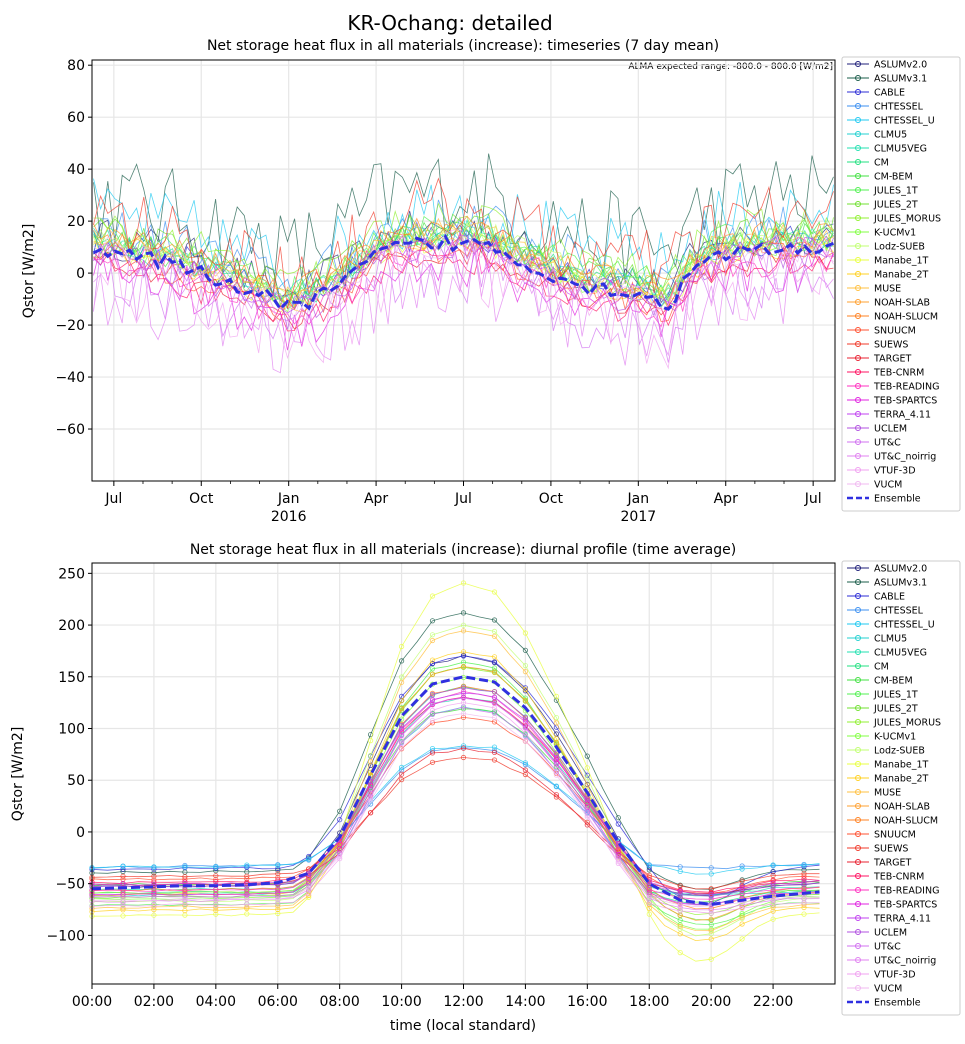  I want to click on figure-title: KR-Ochang: detailed, so click(449, 23).